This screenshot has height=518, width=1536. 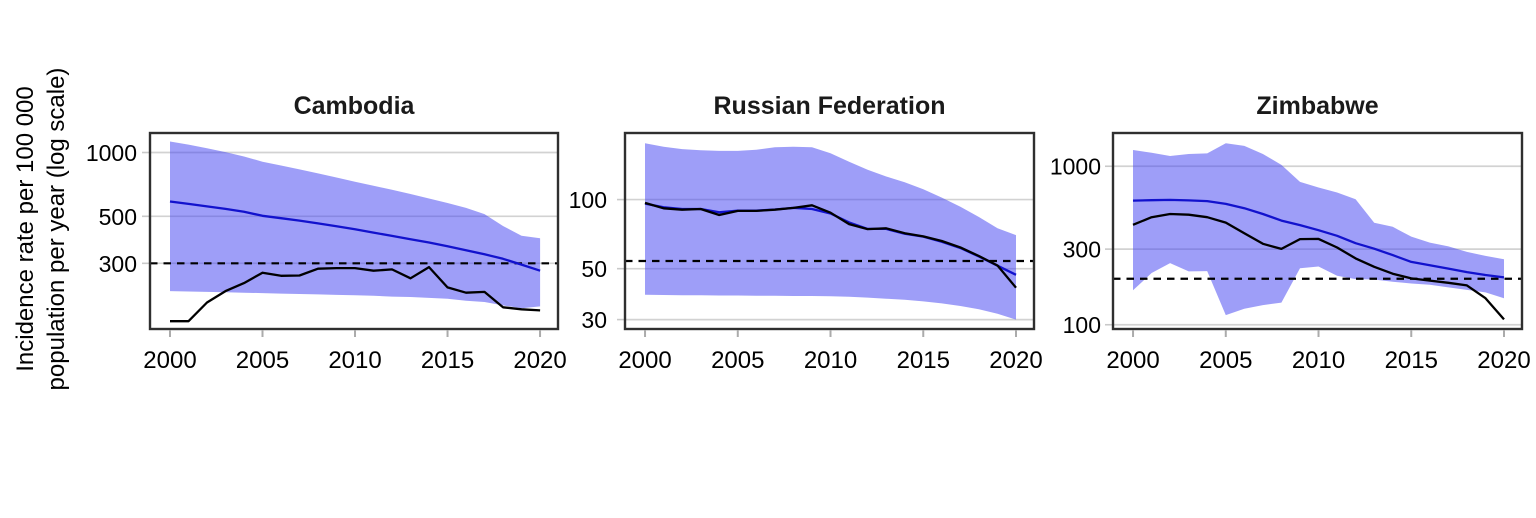 What do you see at coordinates (118, 217) in the screenshot?
I see `y-tick-label: 500` at bounding box center [118, 217].